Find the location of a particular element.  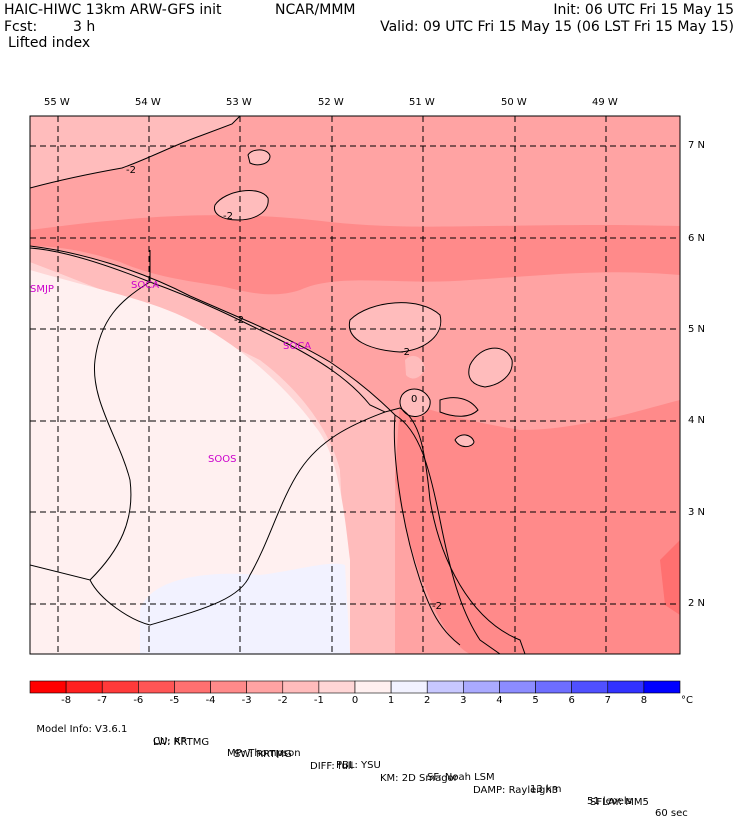

colorbar-tick-label: 0 is located at coordinates (355, 700).